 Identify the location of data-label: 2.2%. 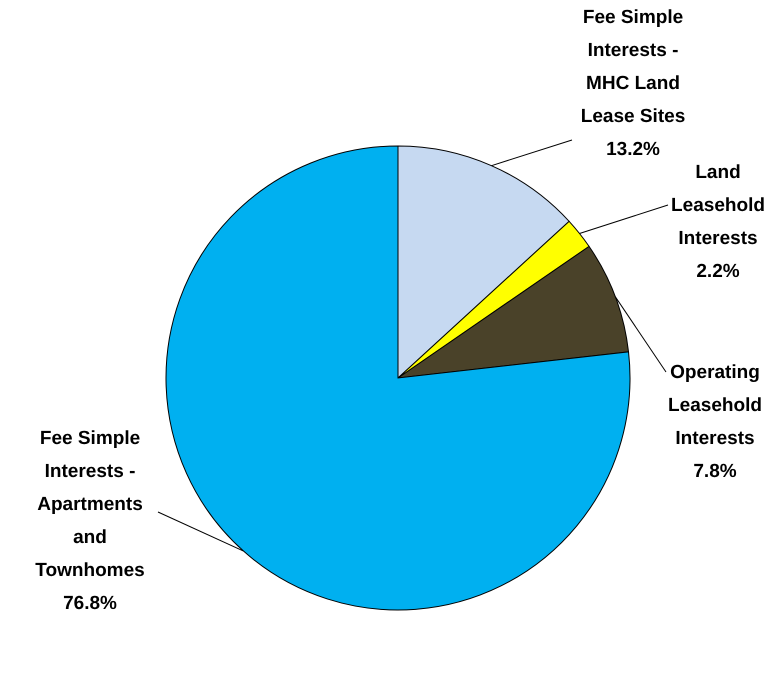
(718, 271).